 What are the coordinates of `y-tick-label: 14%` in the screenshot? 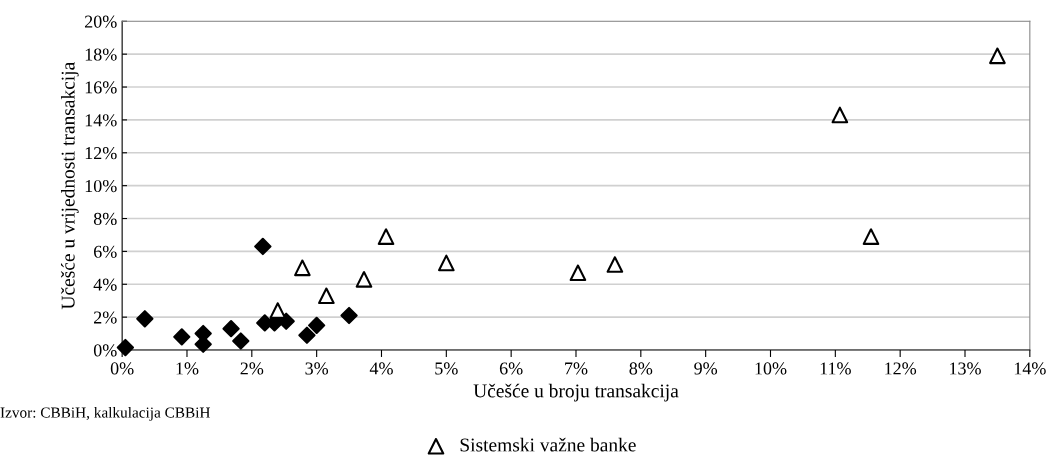 It's located at (101, 120).